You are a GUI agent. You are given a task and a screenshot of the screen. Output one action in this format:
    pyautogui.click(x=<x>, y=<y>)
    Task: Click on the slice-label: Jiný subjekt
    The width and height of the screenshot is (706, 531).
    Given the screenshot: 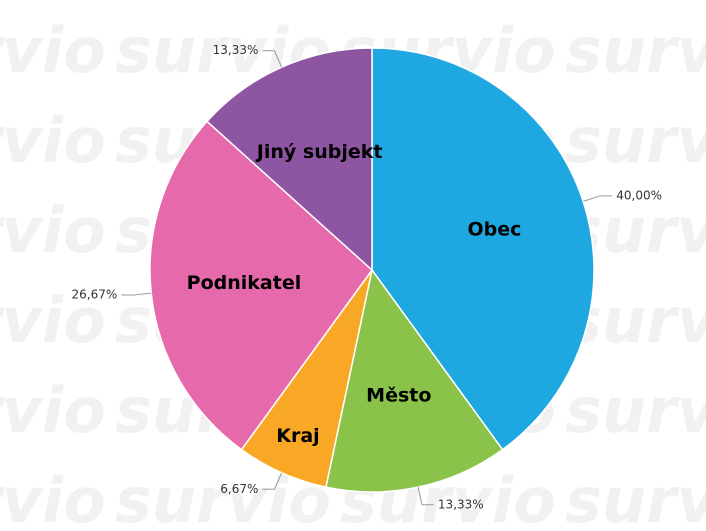 What is the action you would take?
    pyautogui.click(x=319, y=152)
    